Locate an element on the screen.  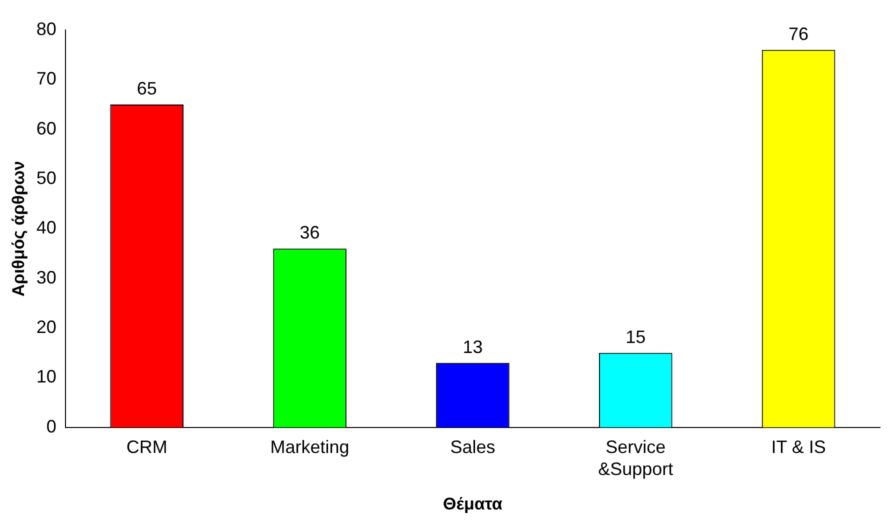
y-tick-label: 60 is located at coordinates (46, 128).